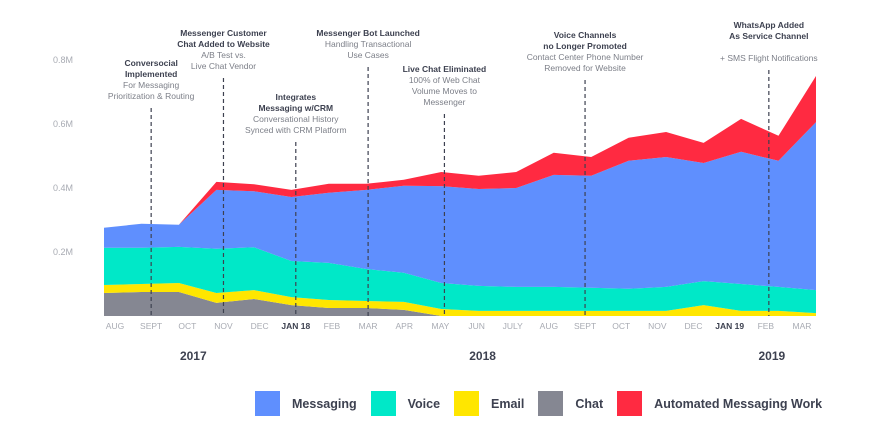  I want to click on x-tick-label: JAN 18, so click(295, 326).